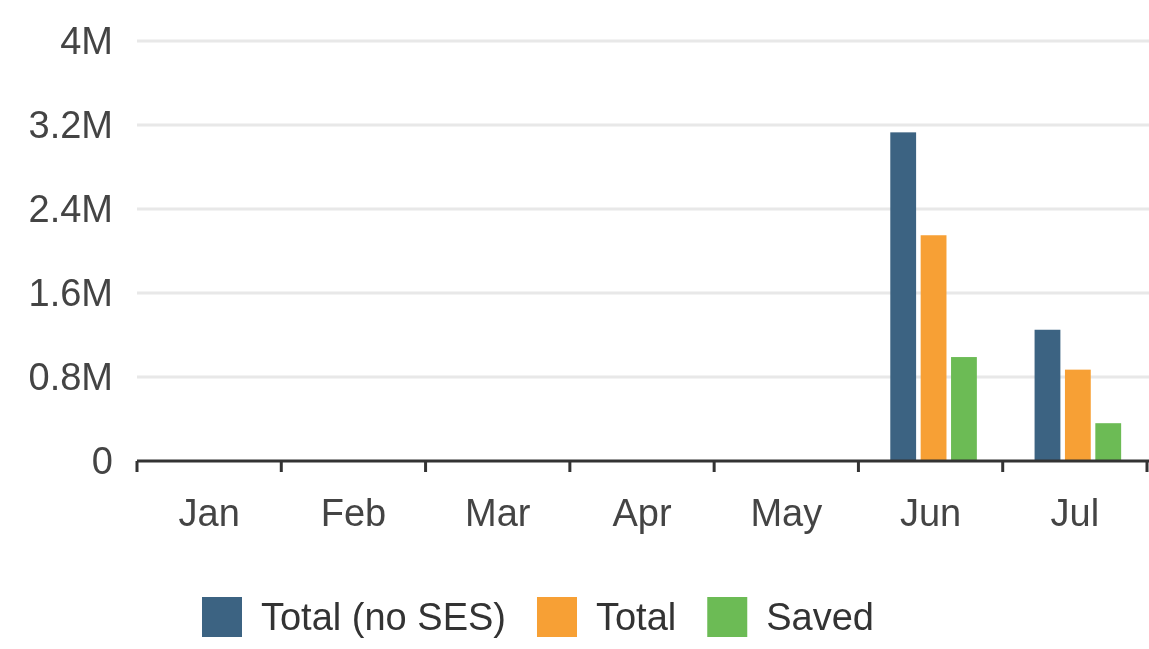  I want to click on x-tick-label: Jun, so click(930, 513).